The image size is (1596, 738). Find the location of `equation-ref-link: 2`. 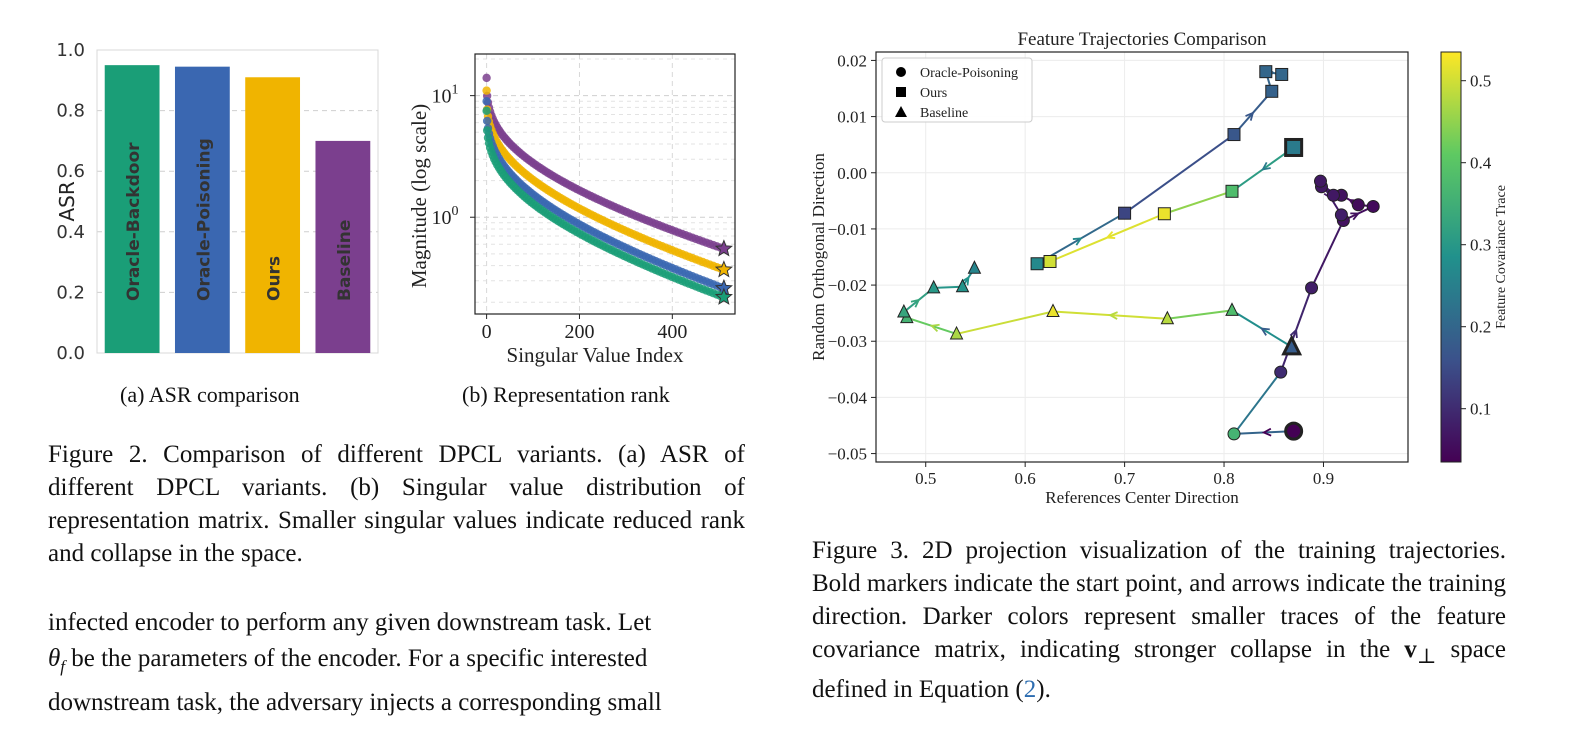

equation-ref-link: 2 is located at coordinates (1030, 689).